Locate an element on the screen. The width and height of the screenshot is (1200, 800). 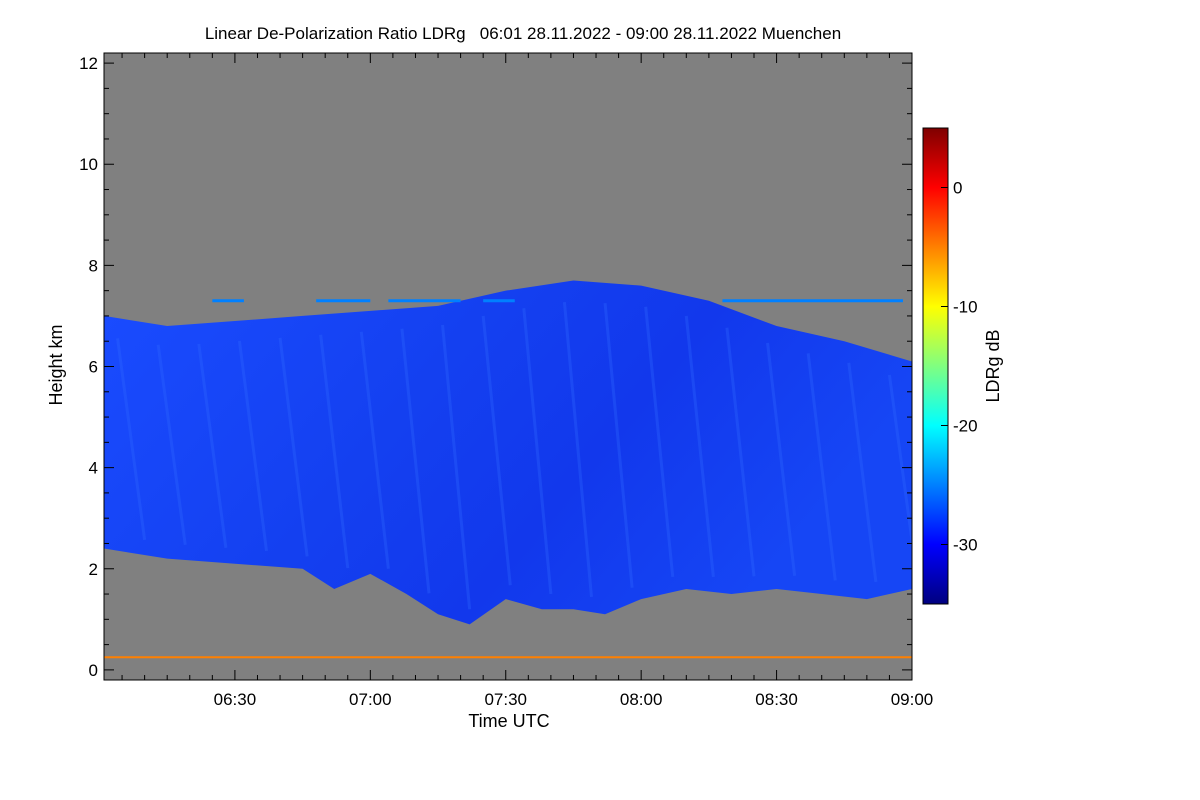
y-tick-label: 2 is located at coordinates (93, 569).